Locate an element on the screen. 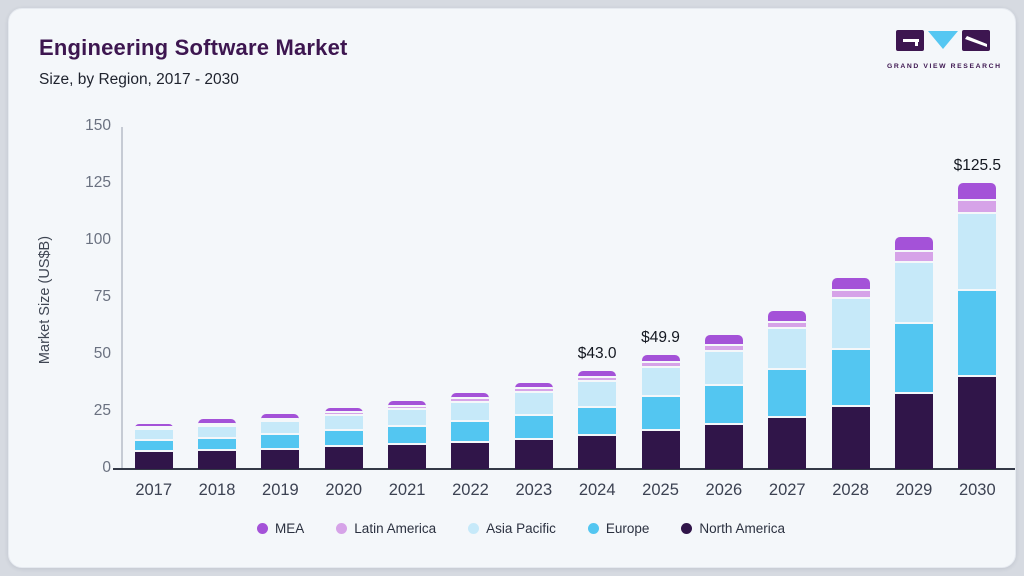  legend-item-latin-america: Latin America is located at coordinates (386, 528).